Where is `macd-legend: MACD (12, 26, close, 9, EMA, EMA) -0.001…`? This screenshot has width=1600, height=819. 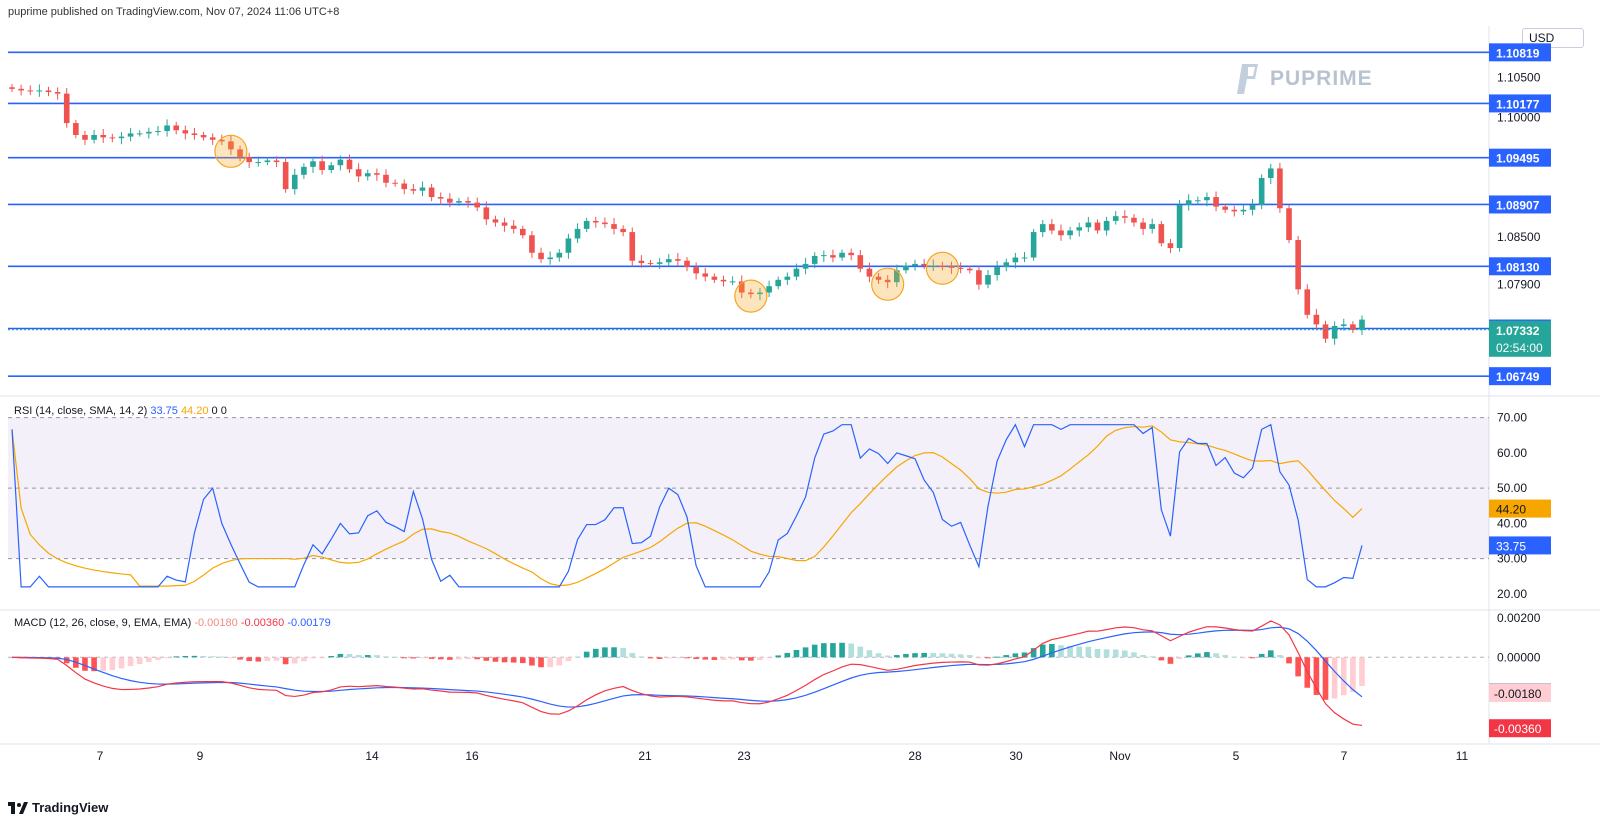 macd-legend: MACD (12, 26, close, 9, EMA, EMA) -0.001… is located at coordinates (172, 623).